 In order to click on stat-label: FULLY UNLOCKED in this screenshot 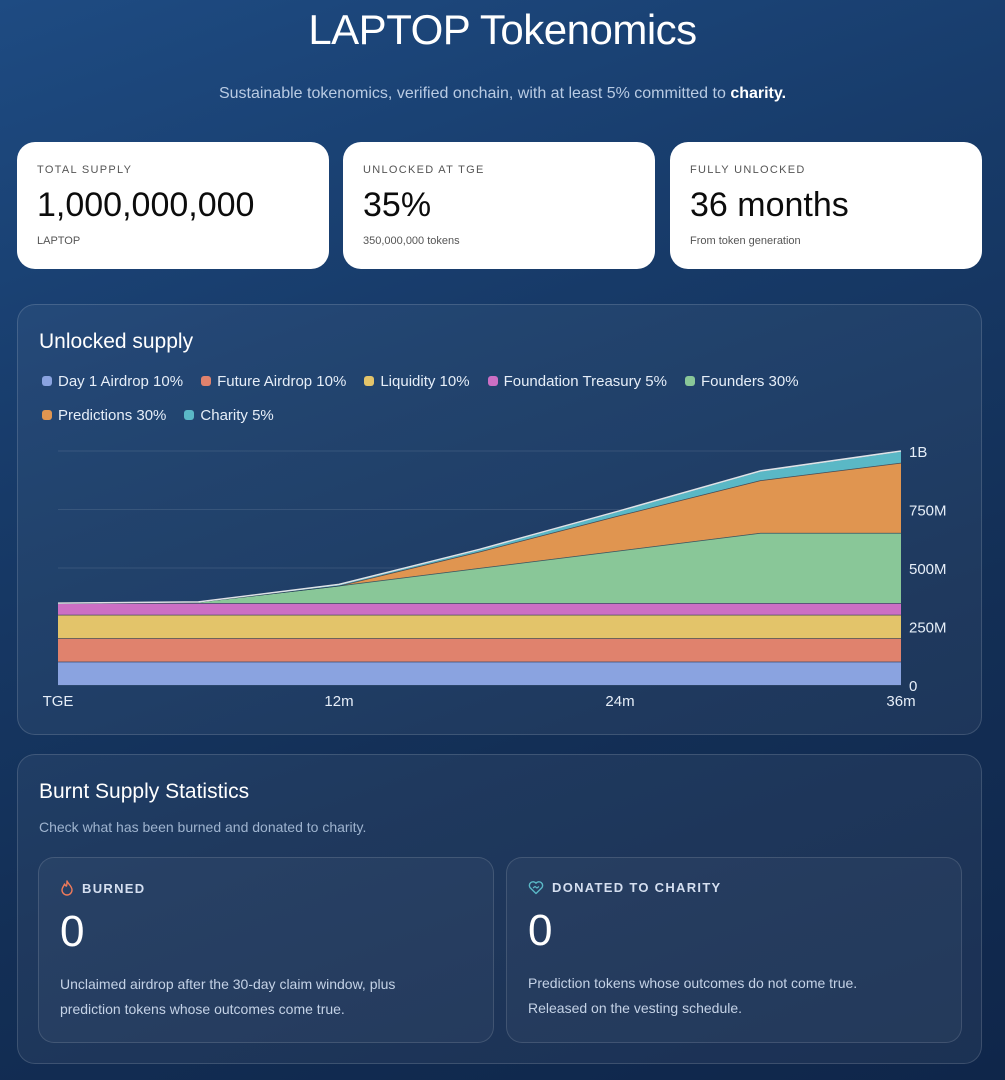, I will do `click(748, 170)`.